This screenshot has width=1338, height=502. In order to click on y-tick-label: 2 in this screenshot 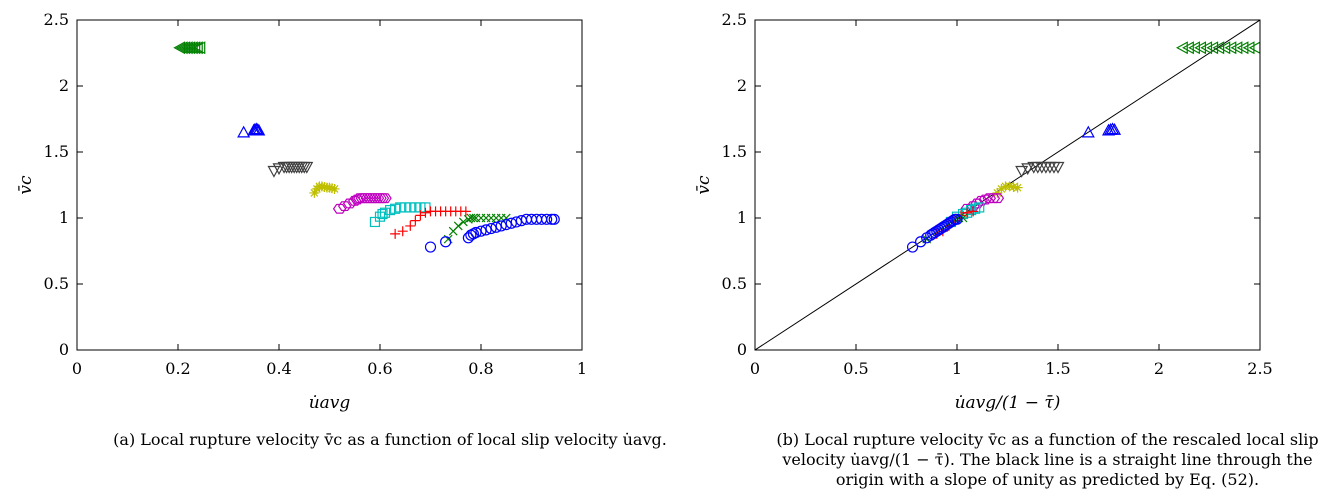, I will do `click(742, 85)`.